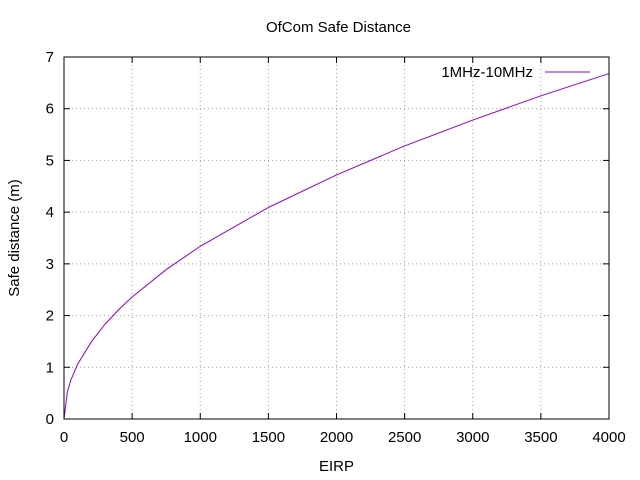  Describe the element at coordinates (608, 437) in the screenshot. I see `x-tick-label: 4000` at that location.